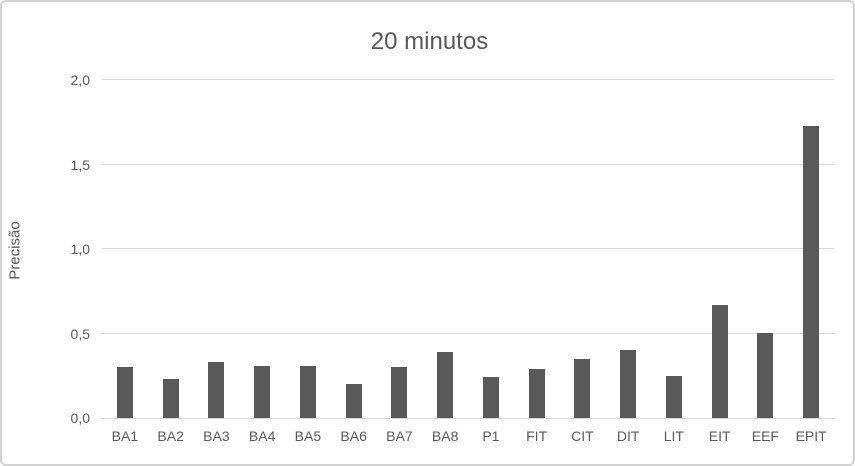 The height and width of the screenshot is (466, 855). I want to click on bar-BA4, so click(262, 392).